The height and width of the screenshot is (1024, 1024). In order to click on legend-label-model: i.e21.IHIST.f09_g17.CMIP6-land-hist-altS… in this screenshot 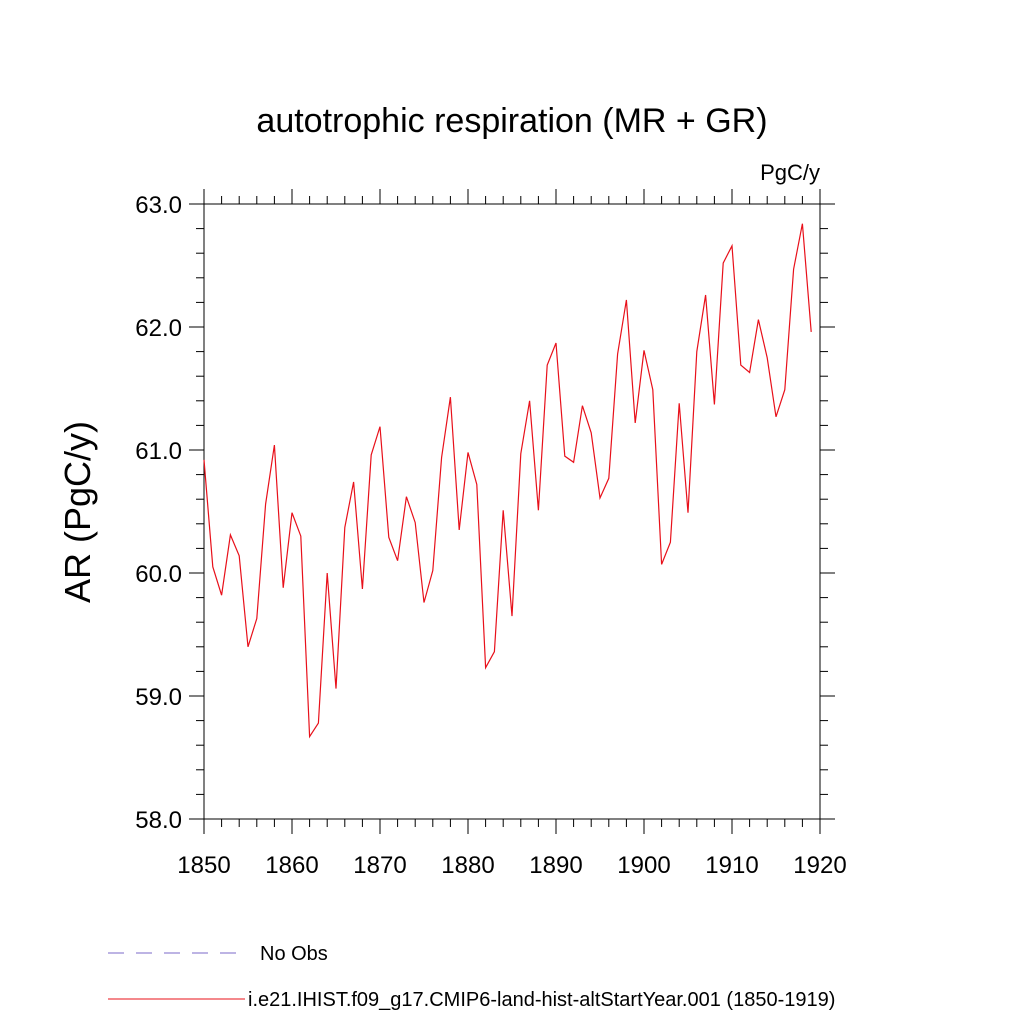, I will do `click(541, 1000)`.